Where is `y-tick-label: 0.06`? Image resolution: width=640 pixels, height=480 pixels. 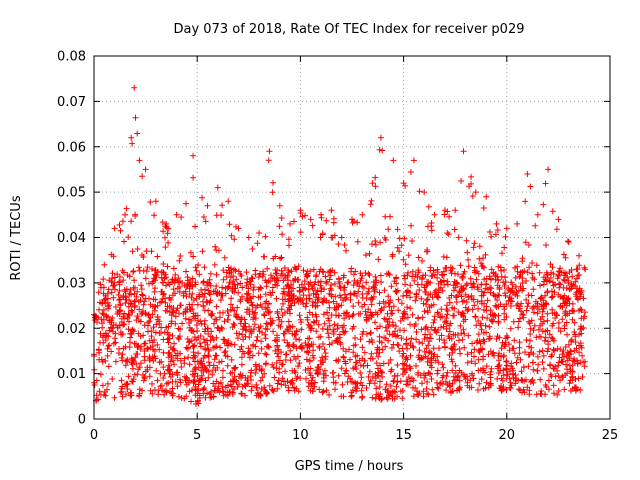 y-tick-label: 0.06 is located at coordinates (71, 147).